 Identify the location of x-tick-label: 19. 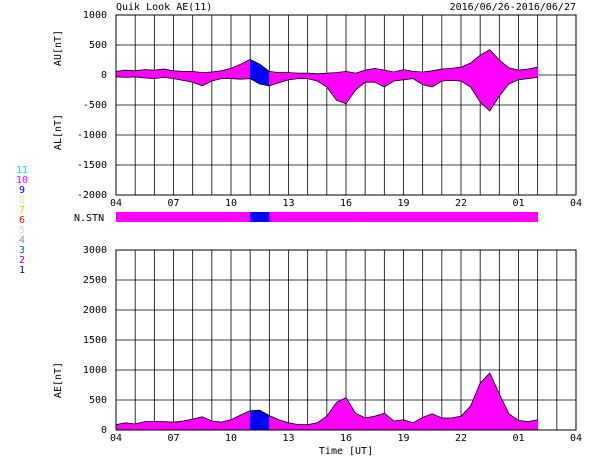
(403, 203).